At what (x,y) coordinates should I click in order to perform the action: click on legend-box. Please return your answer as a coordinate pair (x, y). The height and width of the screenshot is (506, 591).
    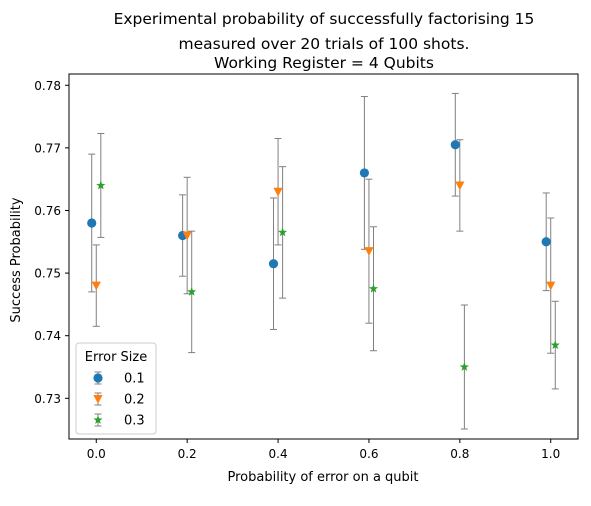
    Looking at the image, I should click on (116, 388).